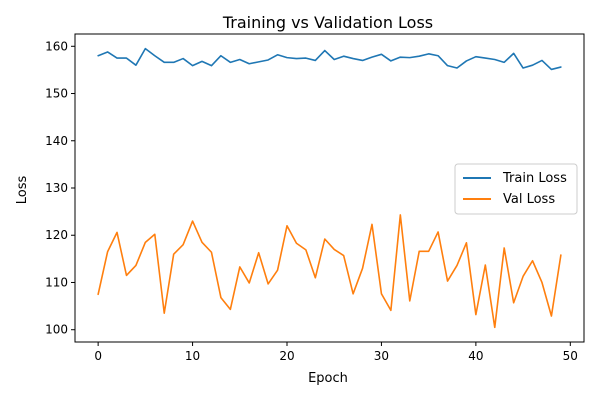  Describe the element at coordinates (336, 352) in the screenshot. I see `x-axis-ticks: 0 10 20 30 40 50` at that location.